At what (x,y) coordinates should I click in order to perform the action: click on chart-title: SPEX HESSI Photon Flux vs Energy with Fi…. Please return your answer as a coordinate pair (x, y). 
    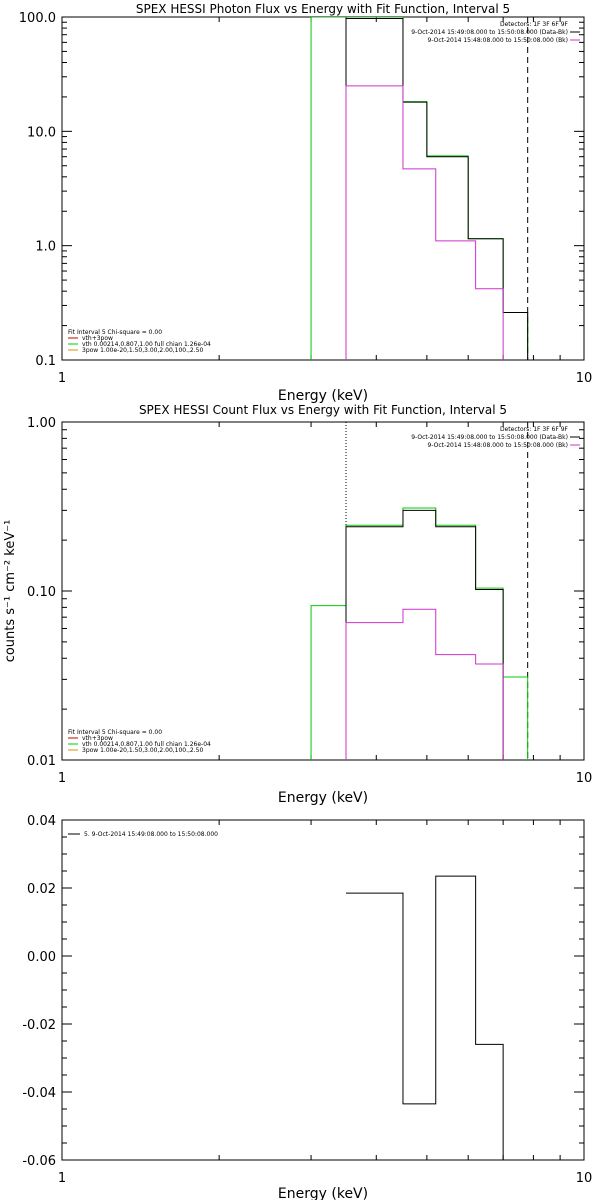
    Looking at the image, I should click on (323, 9).